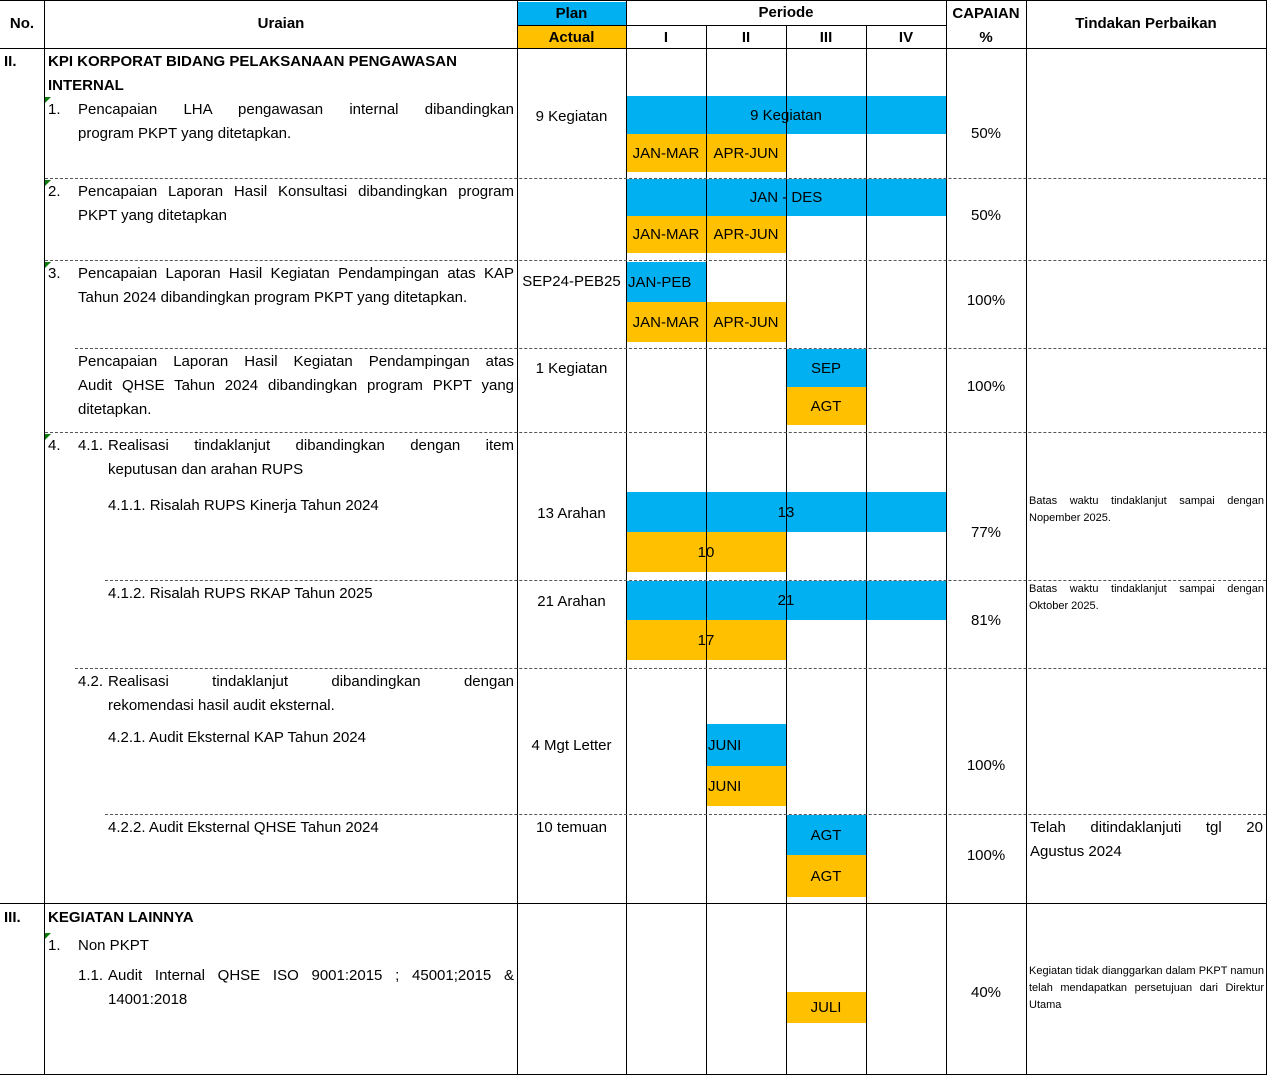 This screenshot has width=1267, height=1076. I want to click on header-q1: I, so click(666, 37).